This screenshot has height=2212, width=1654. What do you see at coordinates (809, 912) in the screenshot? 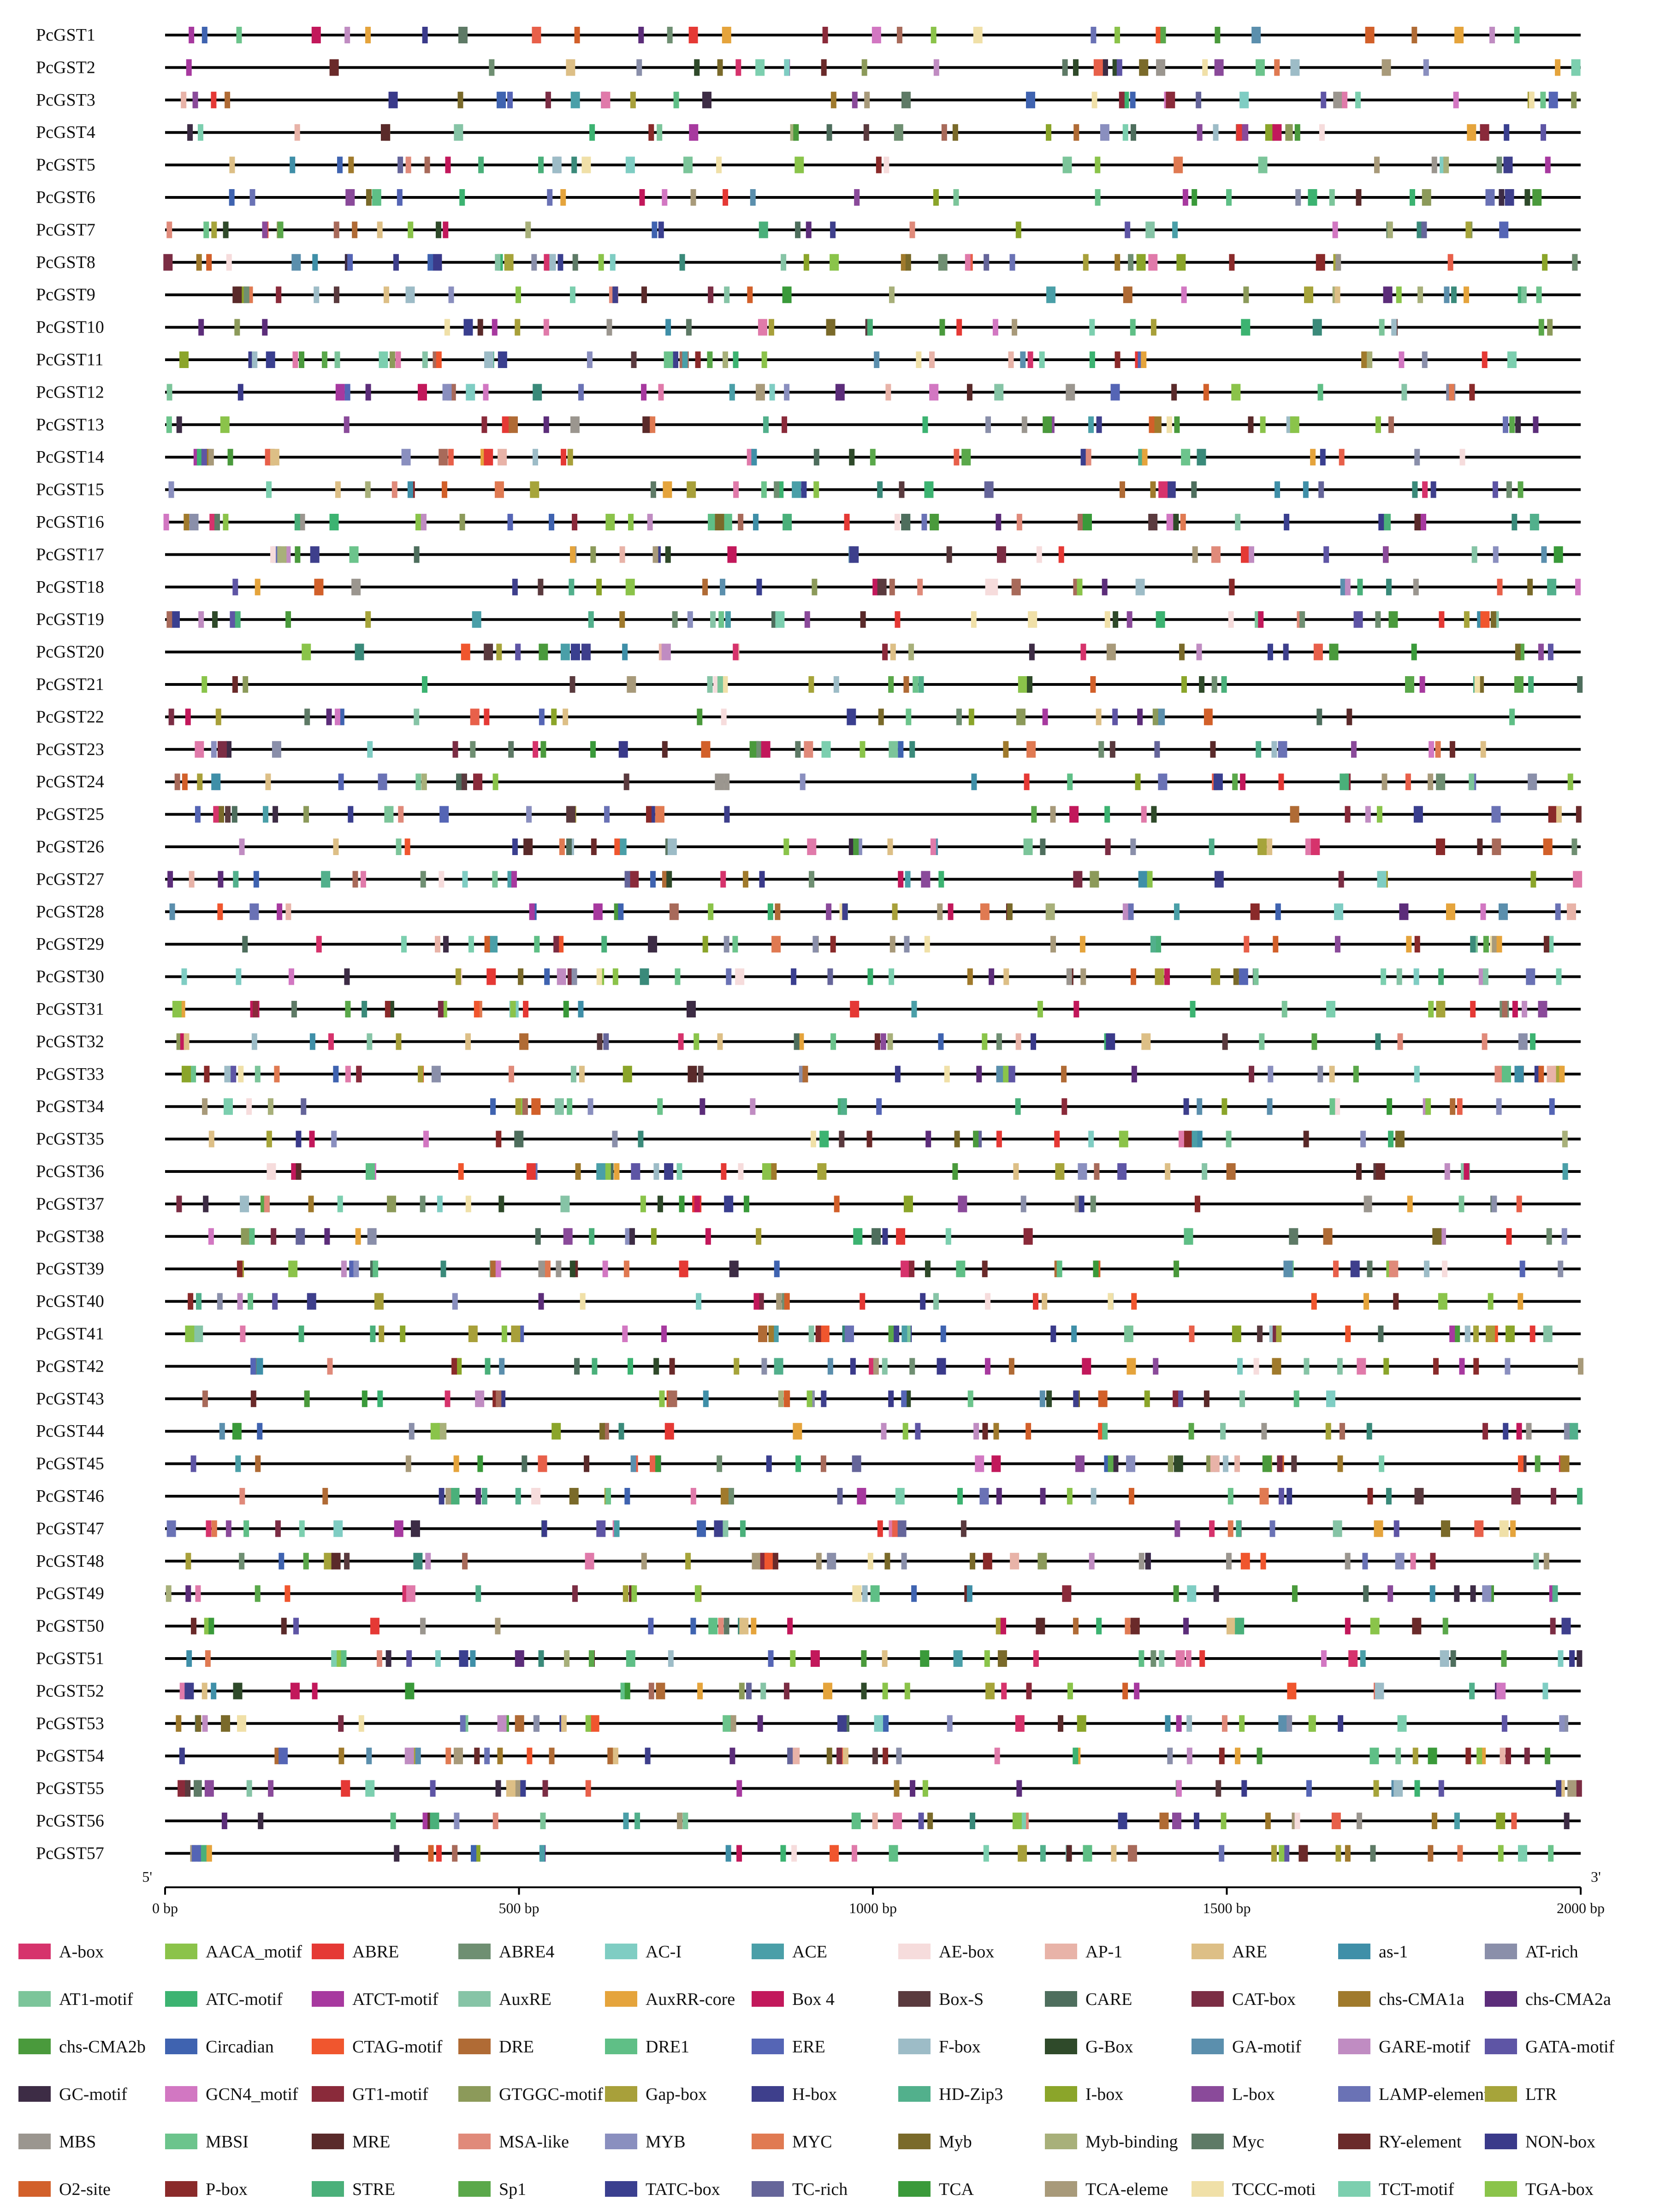
I see `gene-row: PcGST28` at bounding box center [809, 912].